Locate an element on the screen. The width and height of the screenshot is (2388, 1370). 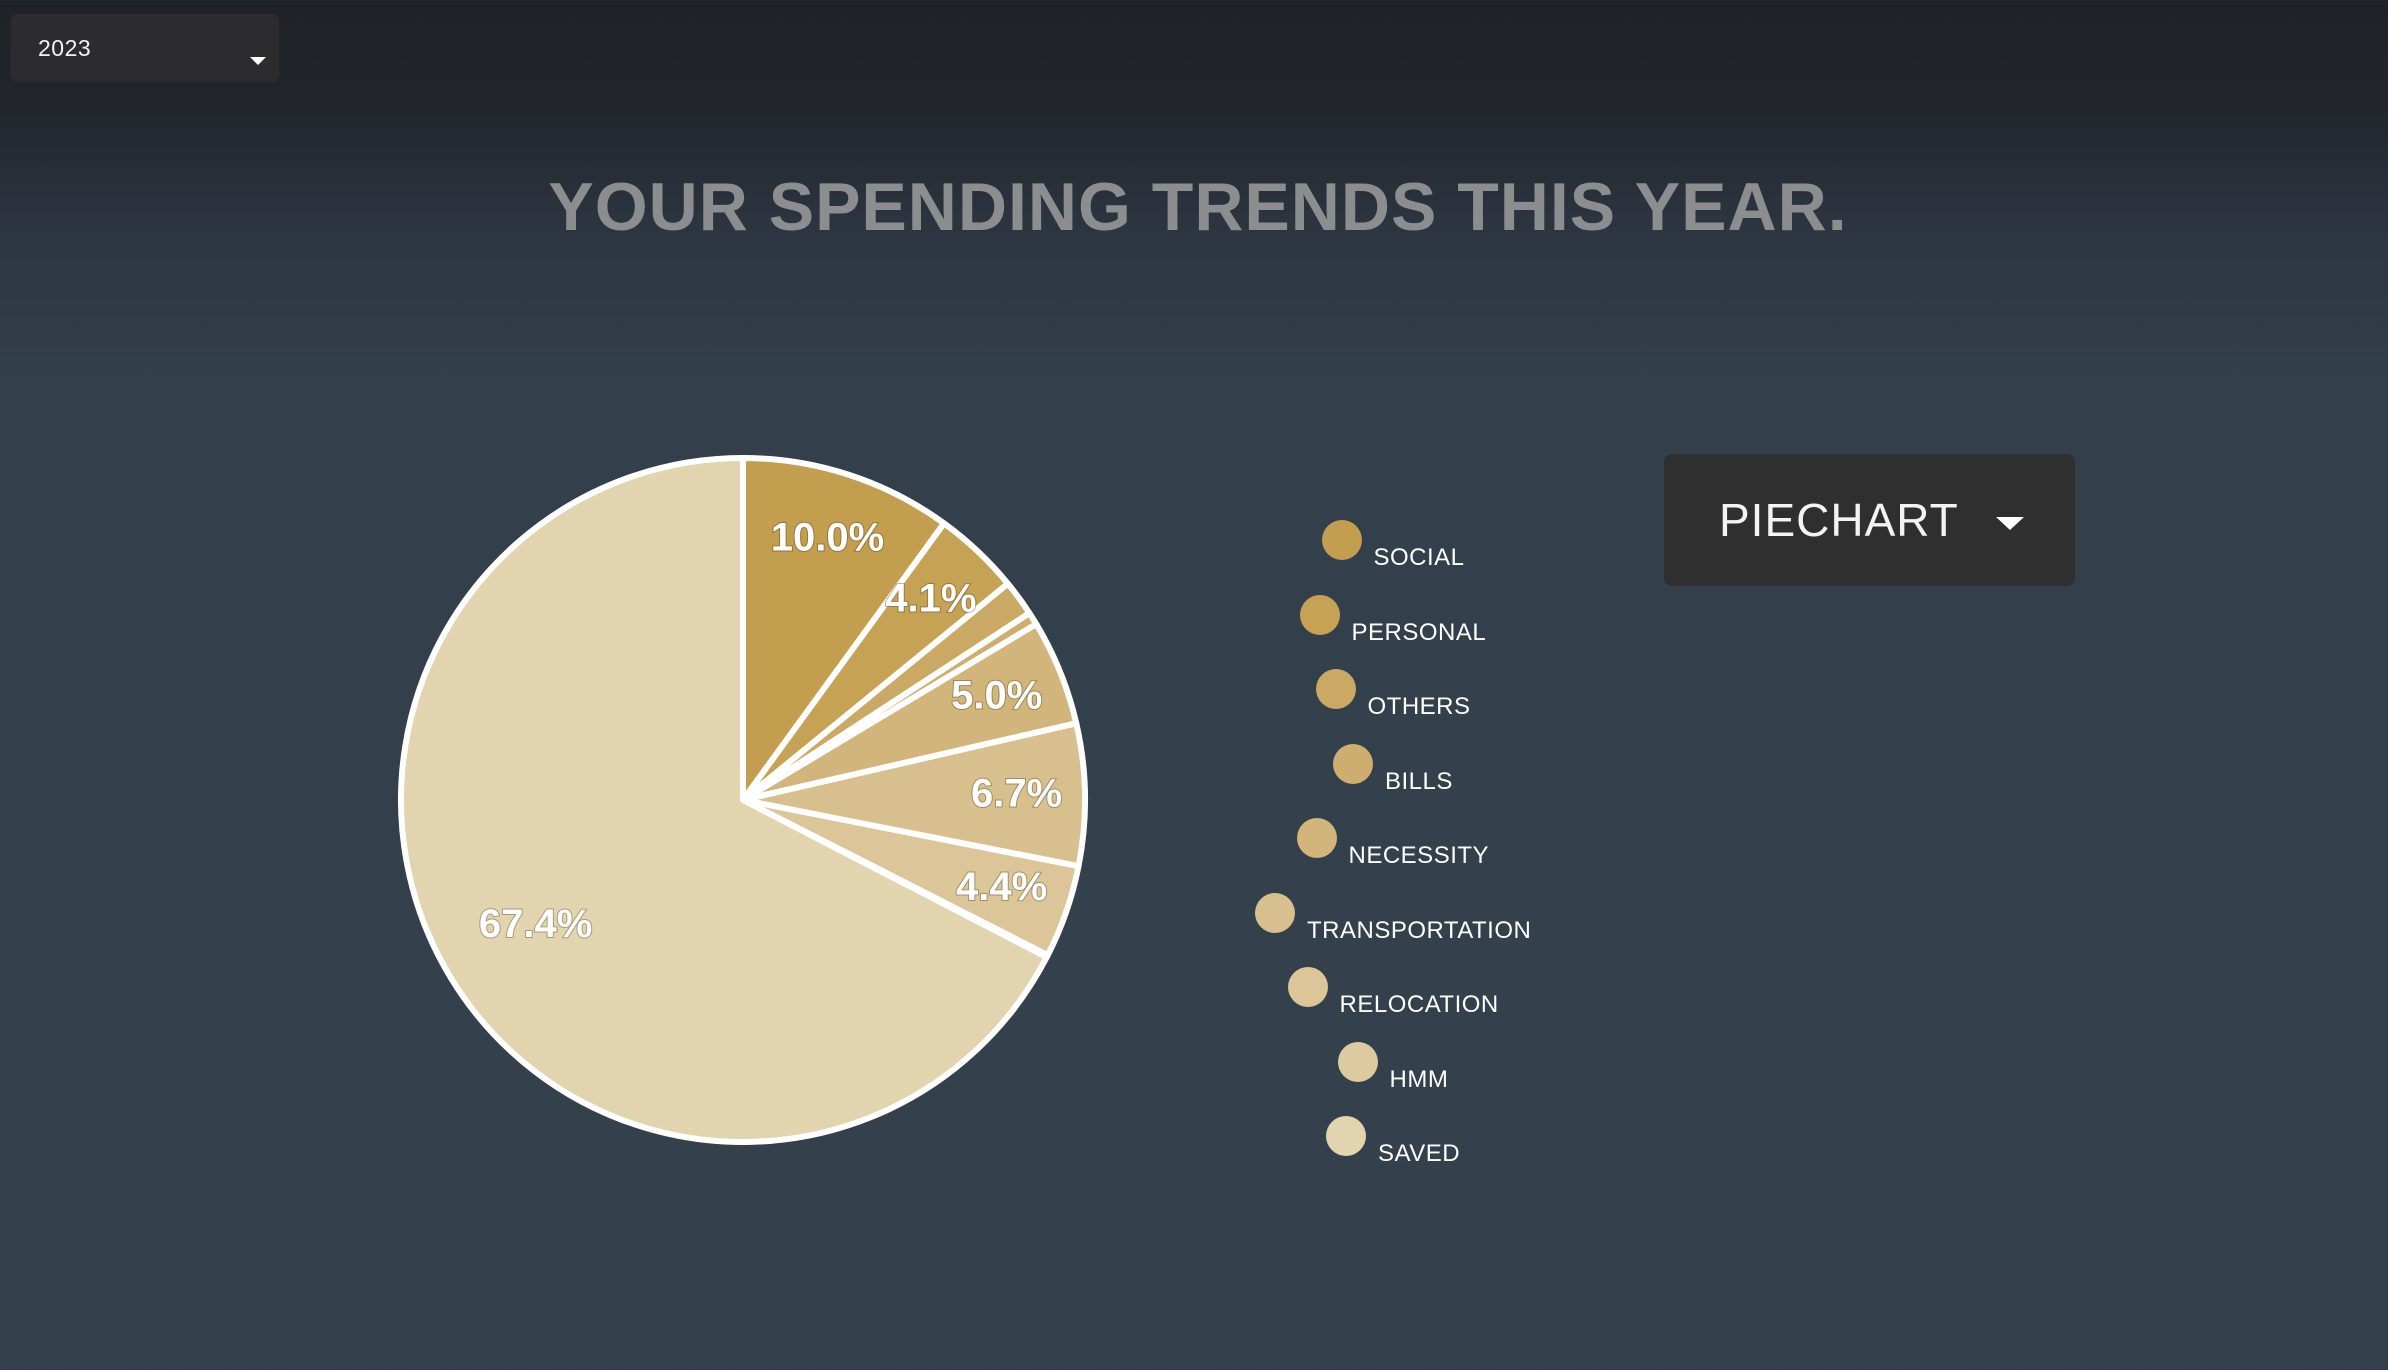
legend-label: HMM is located at coordinates (1419, 1079).